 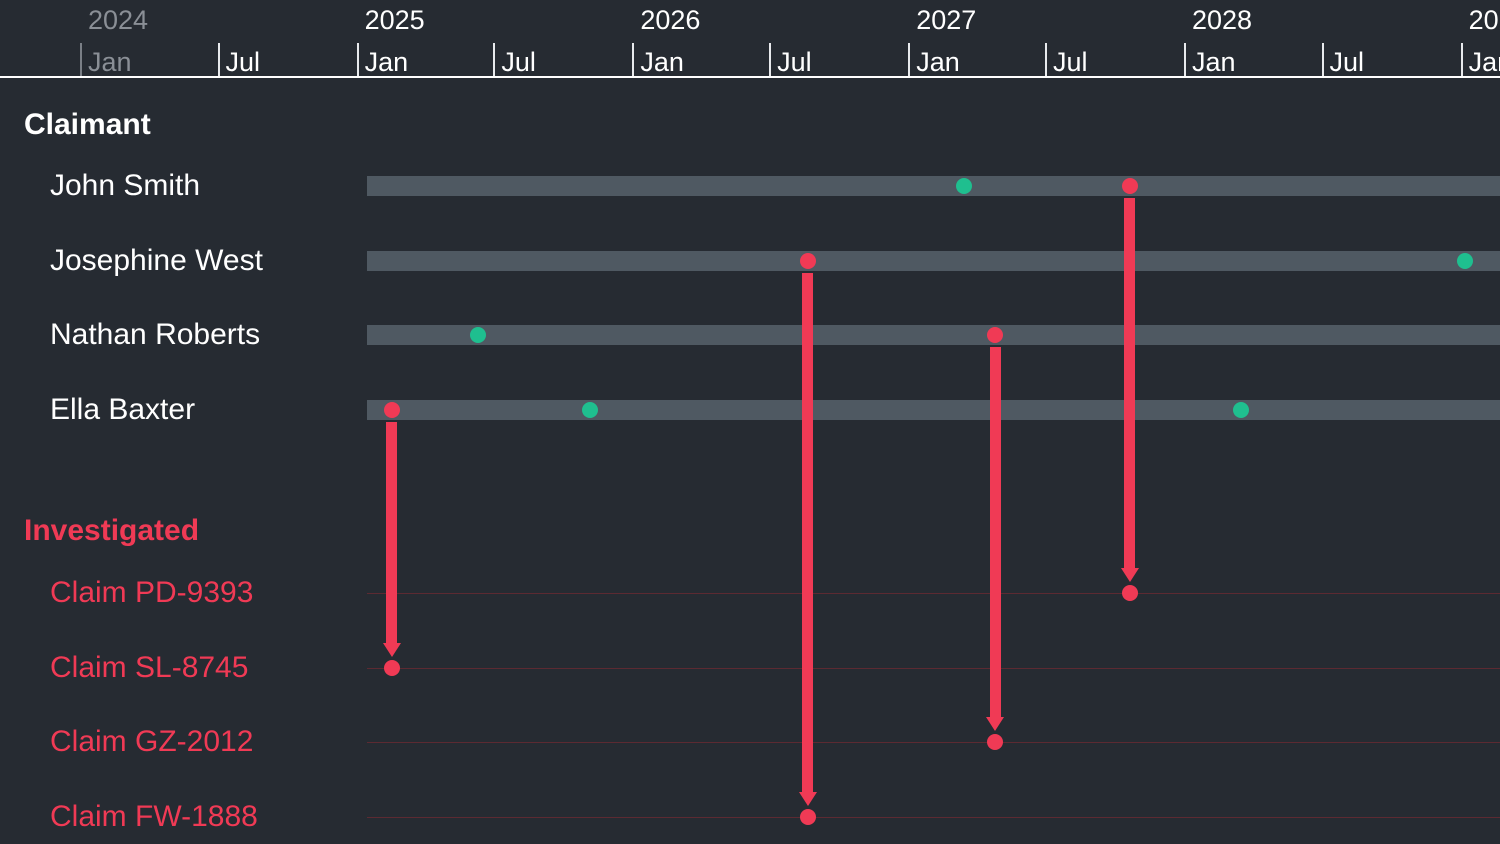 What do you see at coordinates (394, 20) in the screenshot?
I see `axis-year-label: 2025` at bounding box center [394, 20].